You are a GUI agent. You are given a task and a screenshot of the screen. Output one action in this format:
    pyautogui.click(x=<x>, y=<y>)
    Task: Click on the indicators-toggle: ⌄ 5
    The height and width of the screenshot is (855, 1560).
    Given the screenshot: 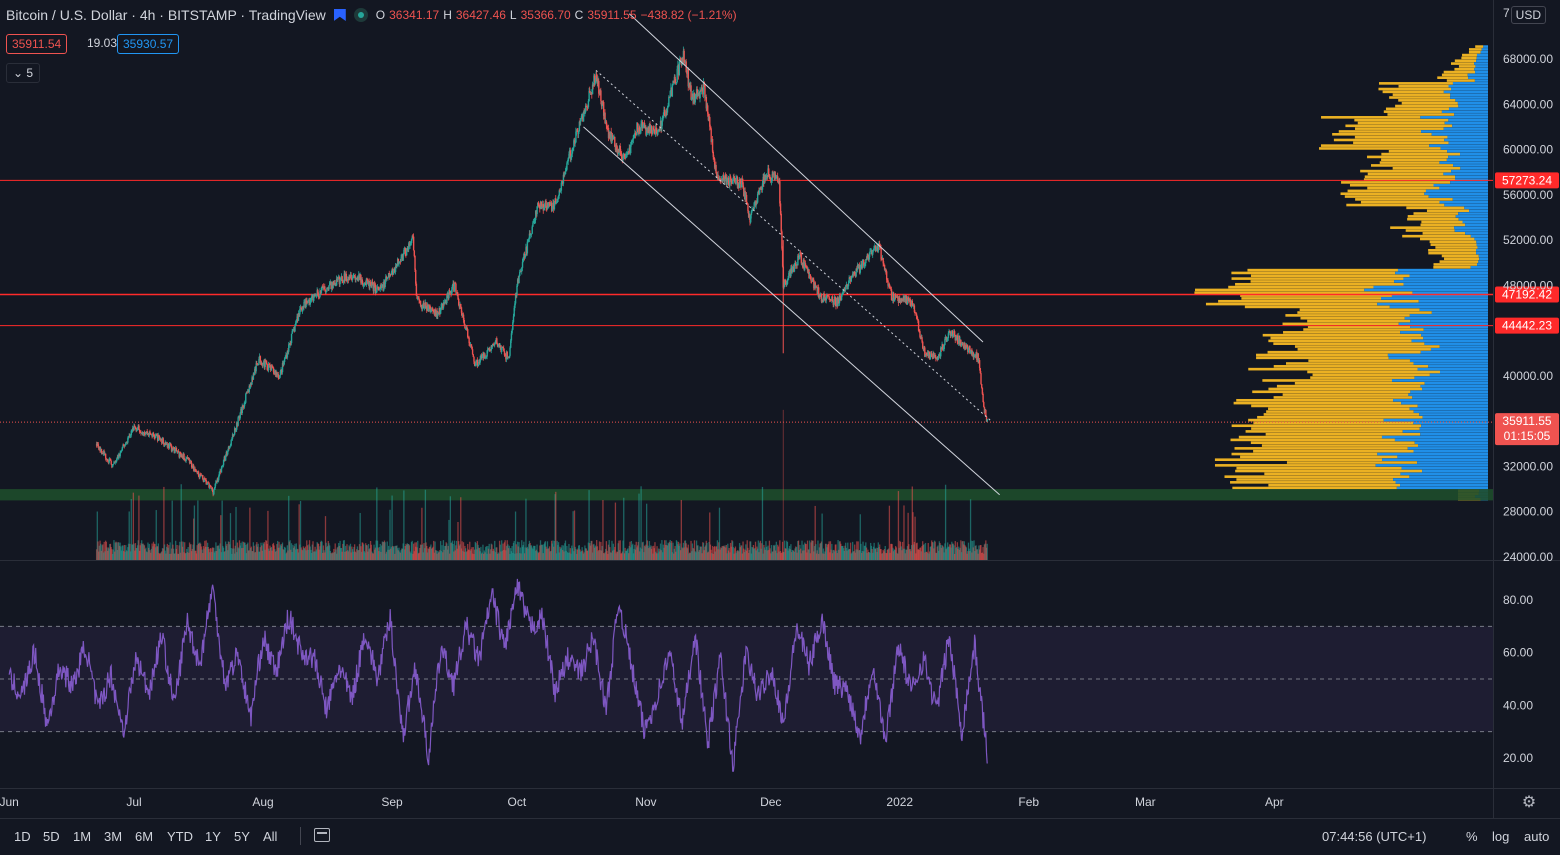 What is the action you would take?
    pyautogui.click(x=23, y=73)
    